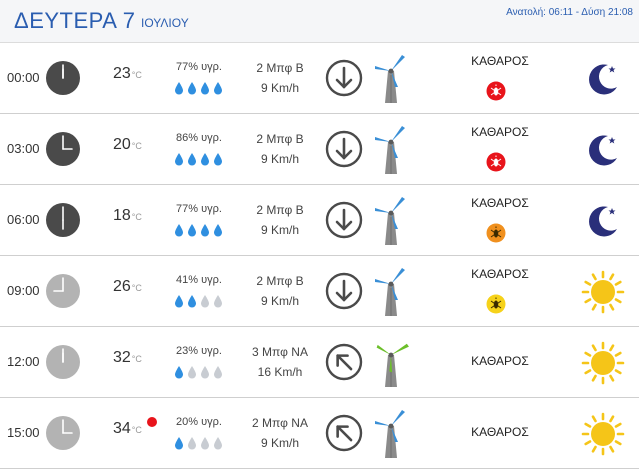  I want to click on humidity-label: 23% υγρ., so click(199, 351).